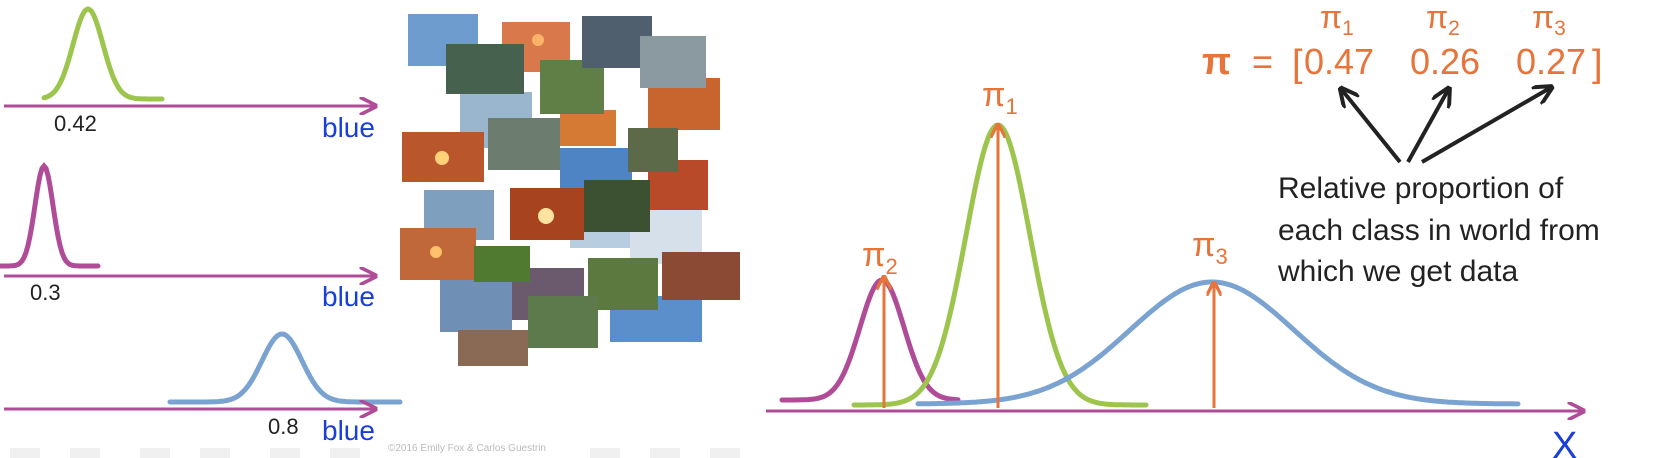  I want to click on formula-equals: =, so click(1262, 61).